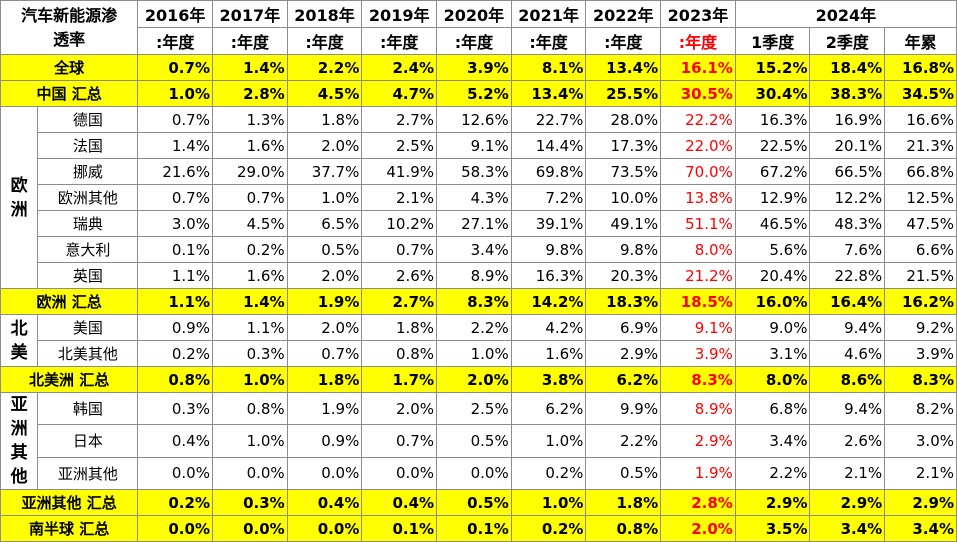  I want to click on value-cell: 66.8%, so click(920, 171).